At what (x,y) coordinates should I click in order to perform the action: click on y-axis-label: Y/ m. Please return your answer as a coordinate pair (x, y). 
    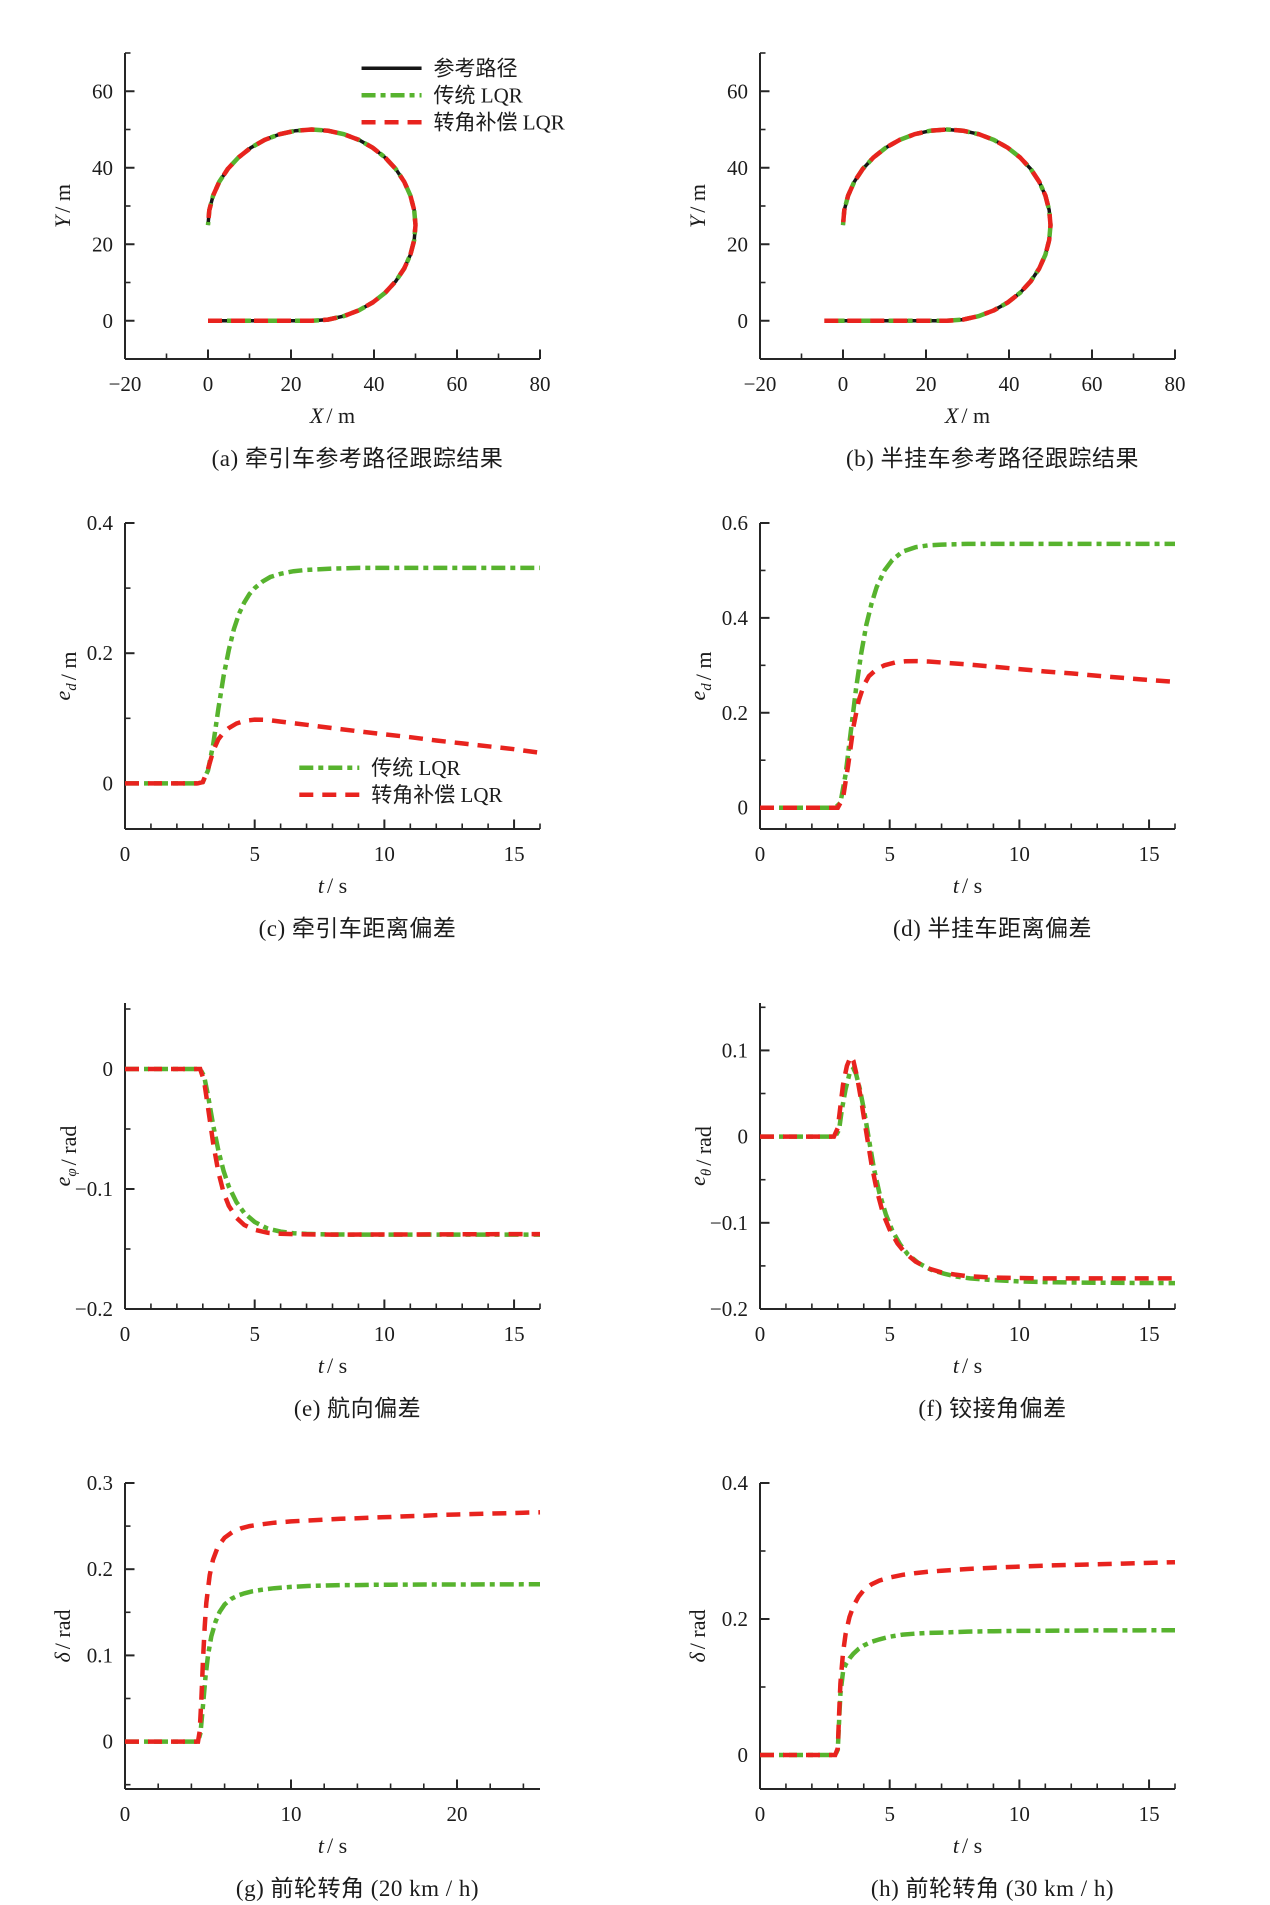
    Looking at the image, I should click on (697, 206).